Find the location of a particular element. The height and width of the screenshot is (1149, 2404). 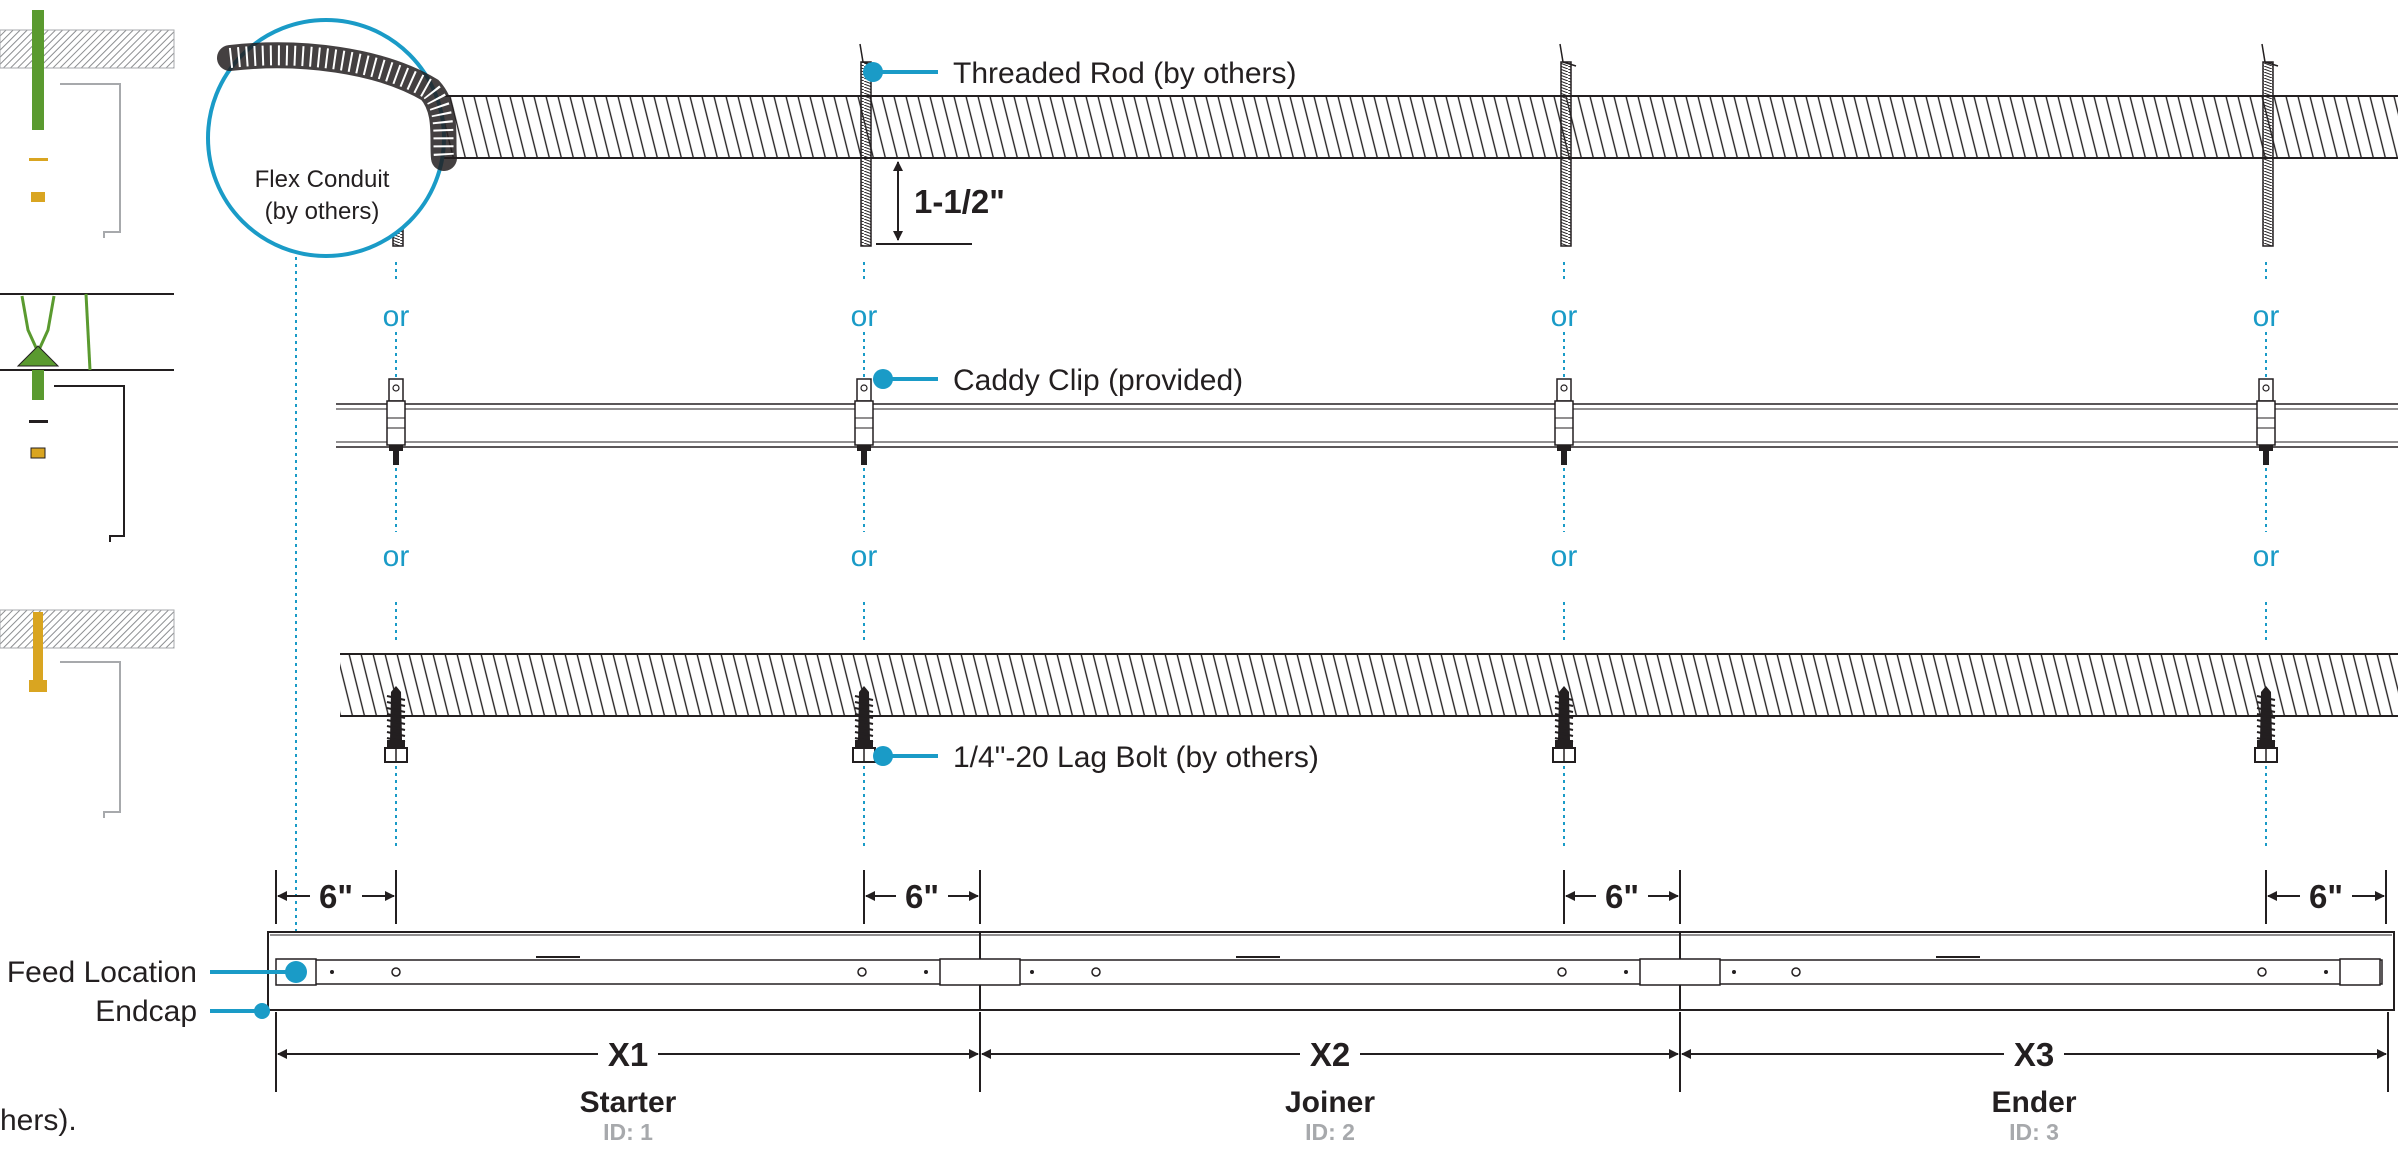

endcap-label: Endcap is located at coordinates (146, 1011).